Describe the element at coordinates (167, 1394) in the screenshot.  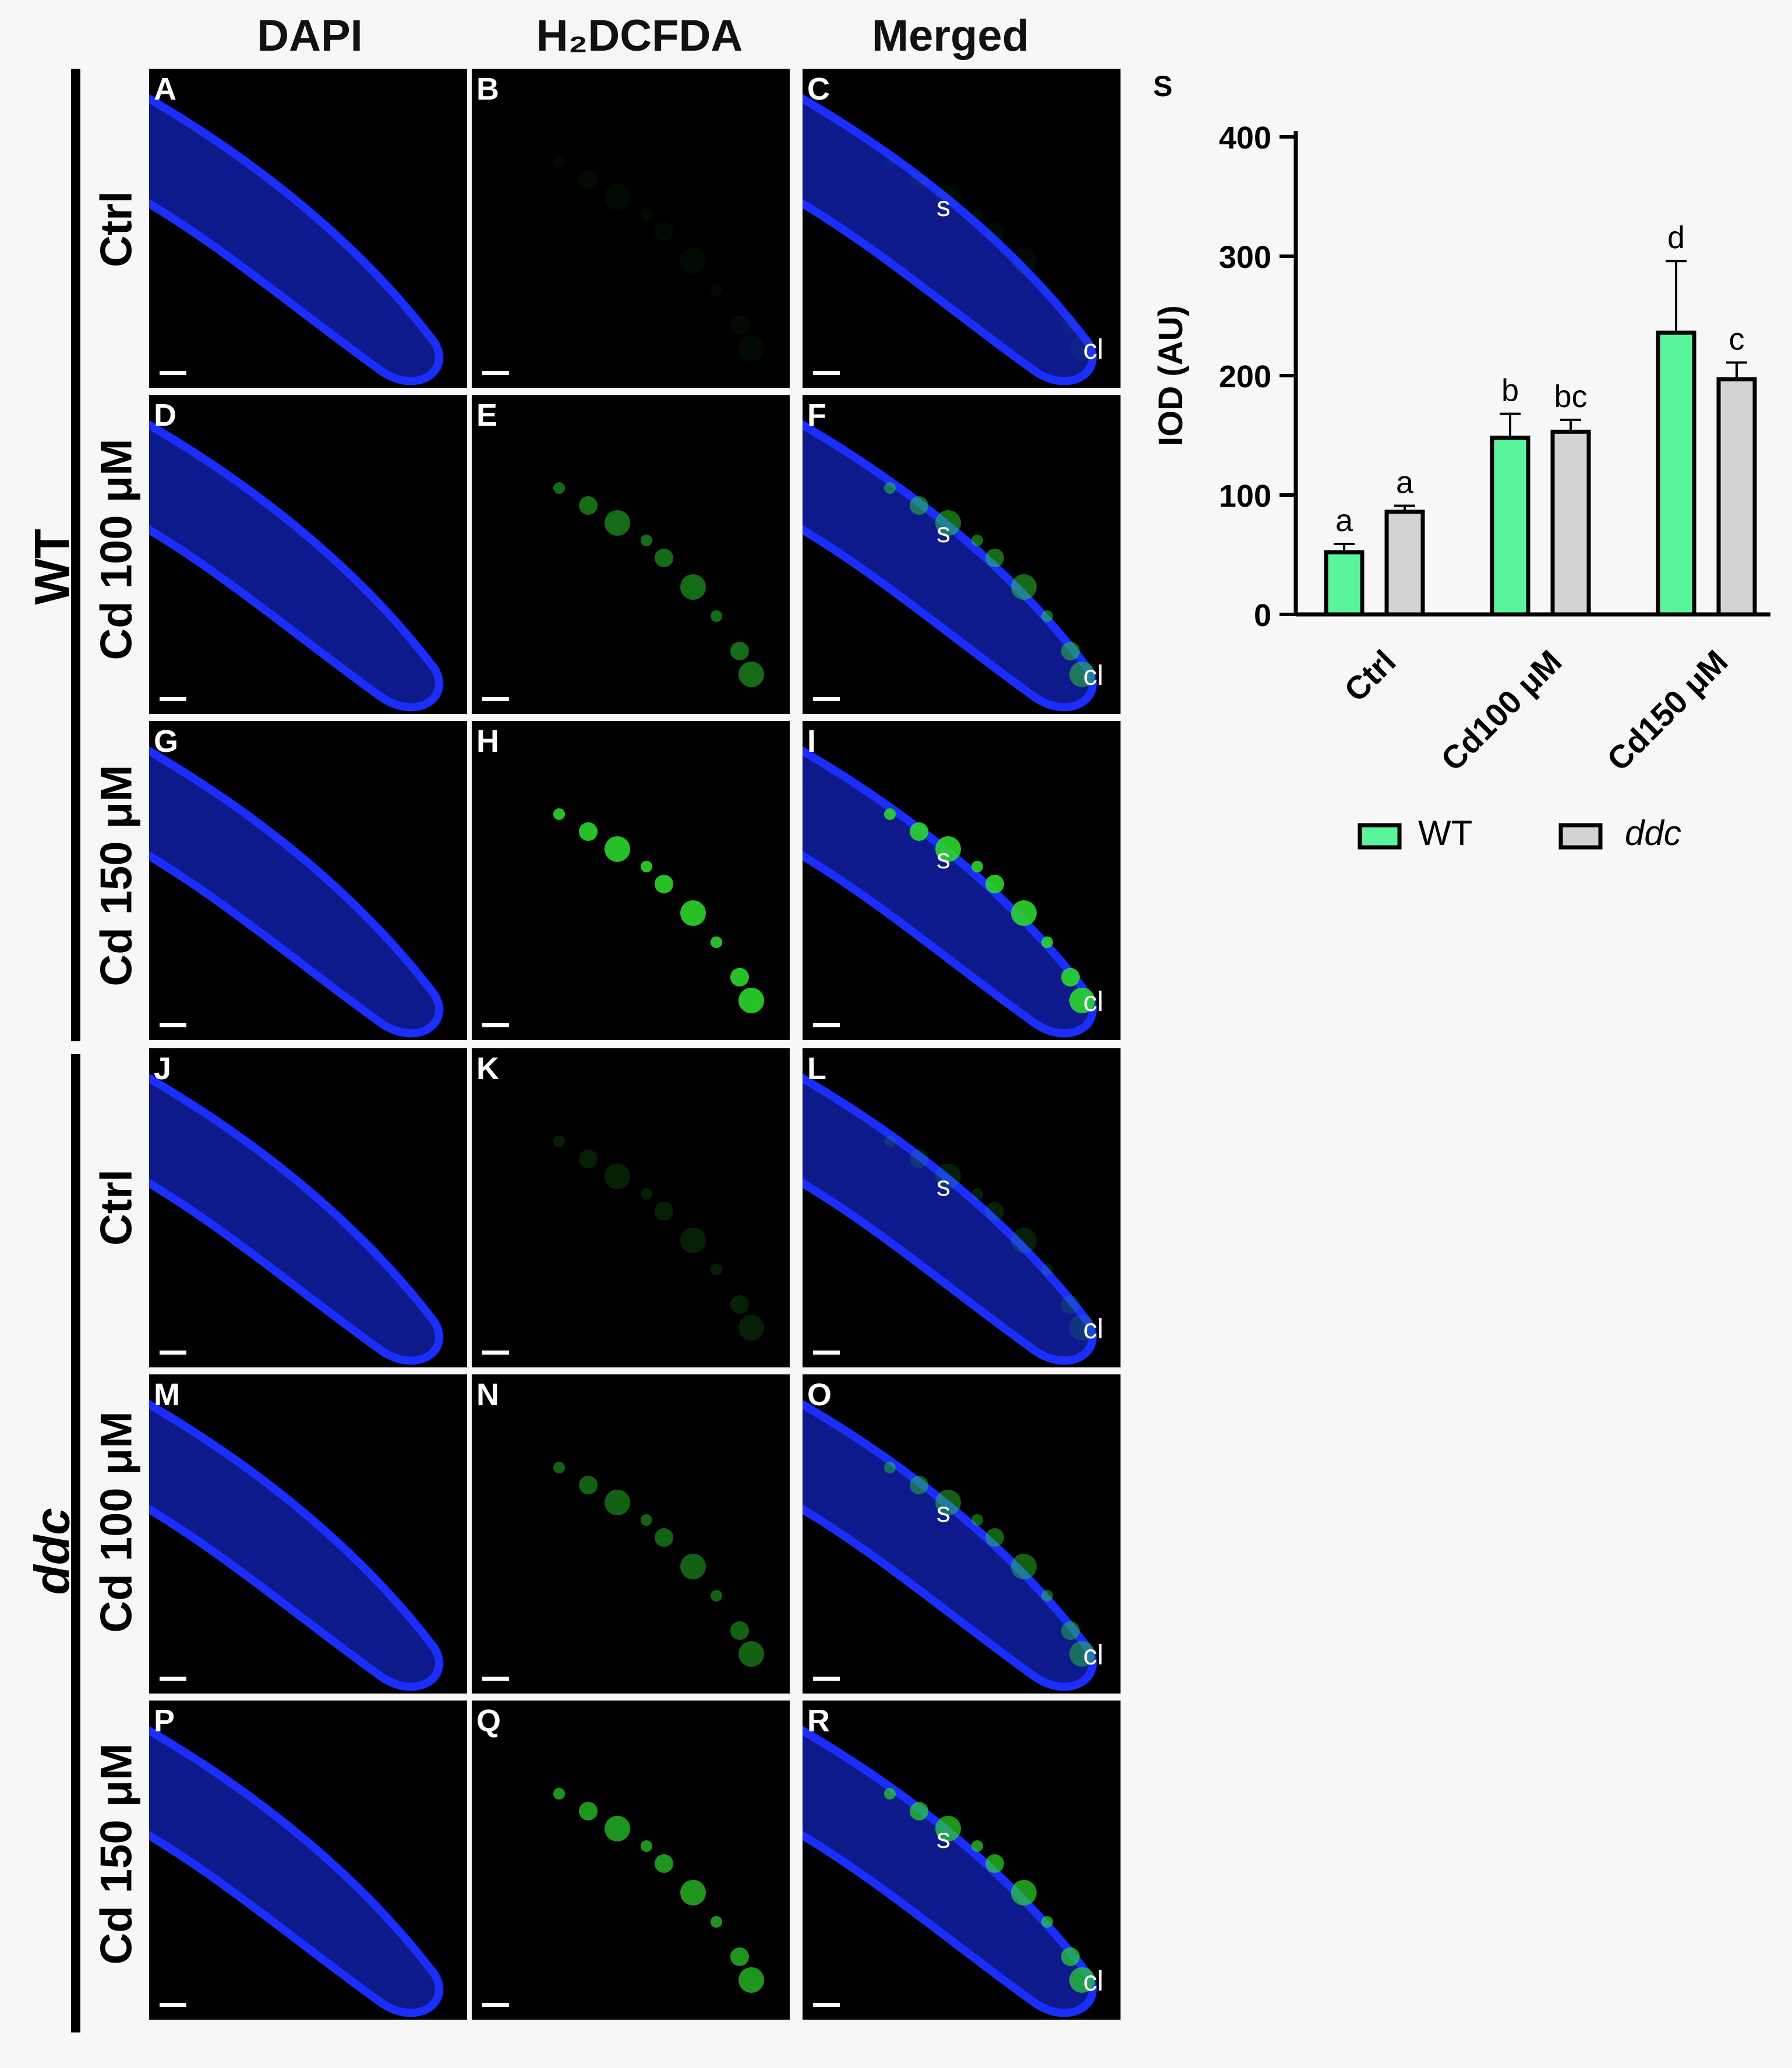
I see `panel-letter: M` at that location.